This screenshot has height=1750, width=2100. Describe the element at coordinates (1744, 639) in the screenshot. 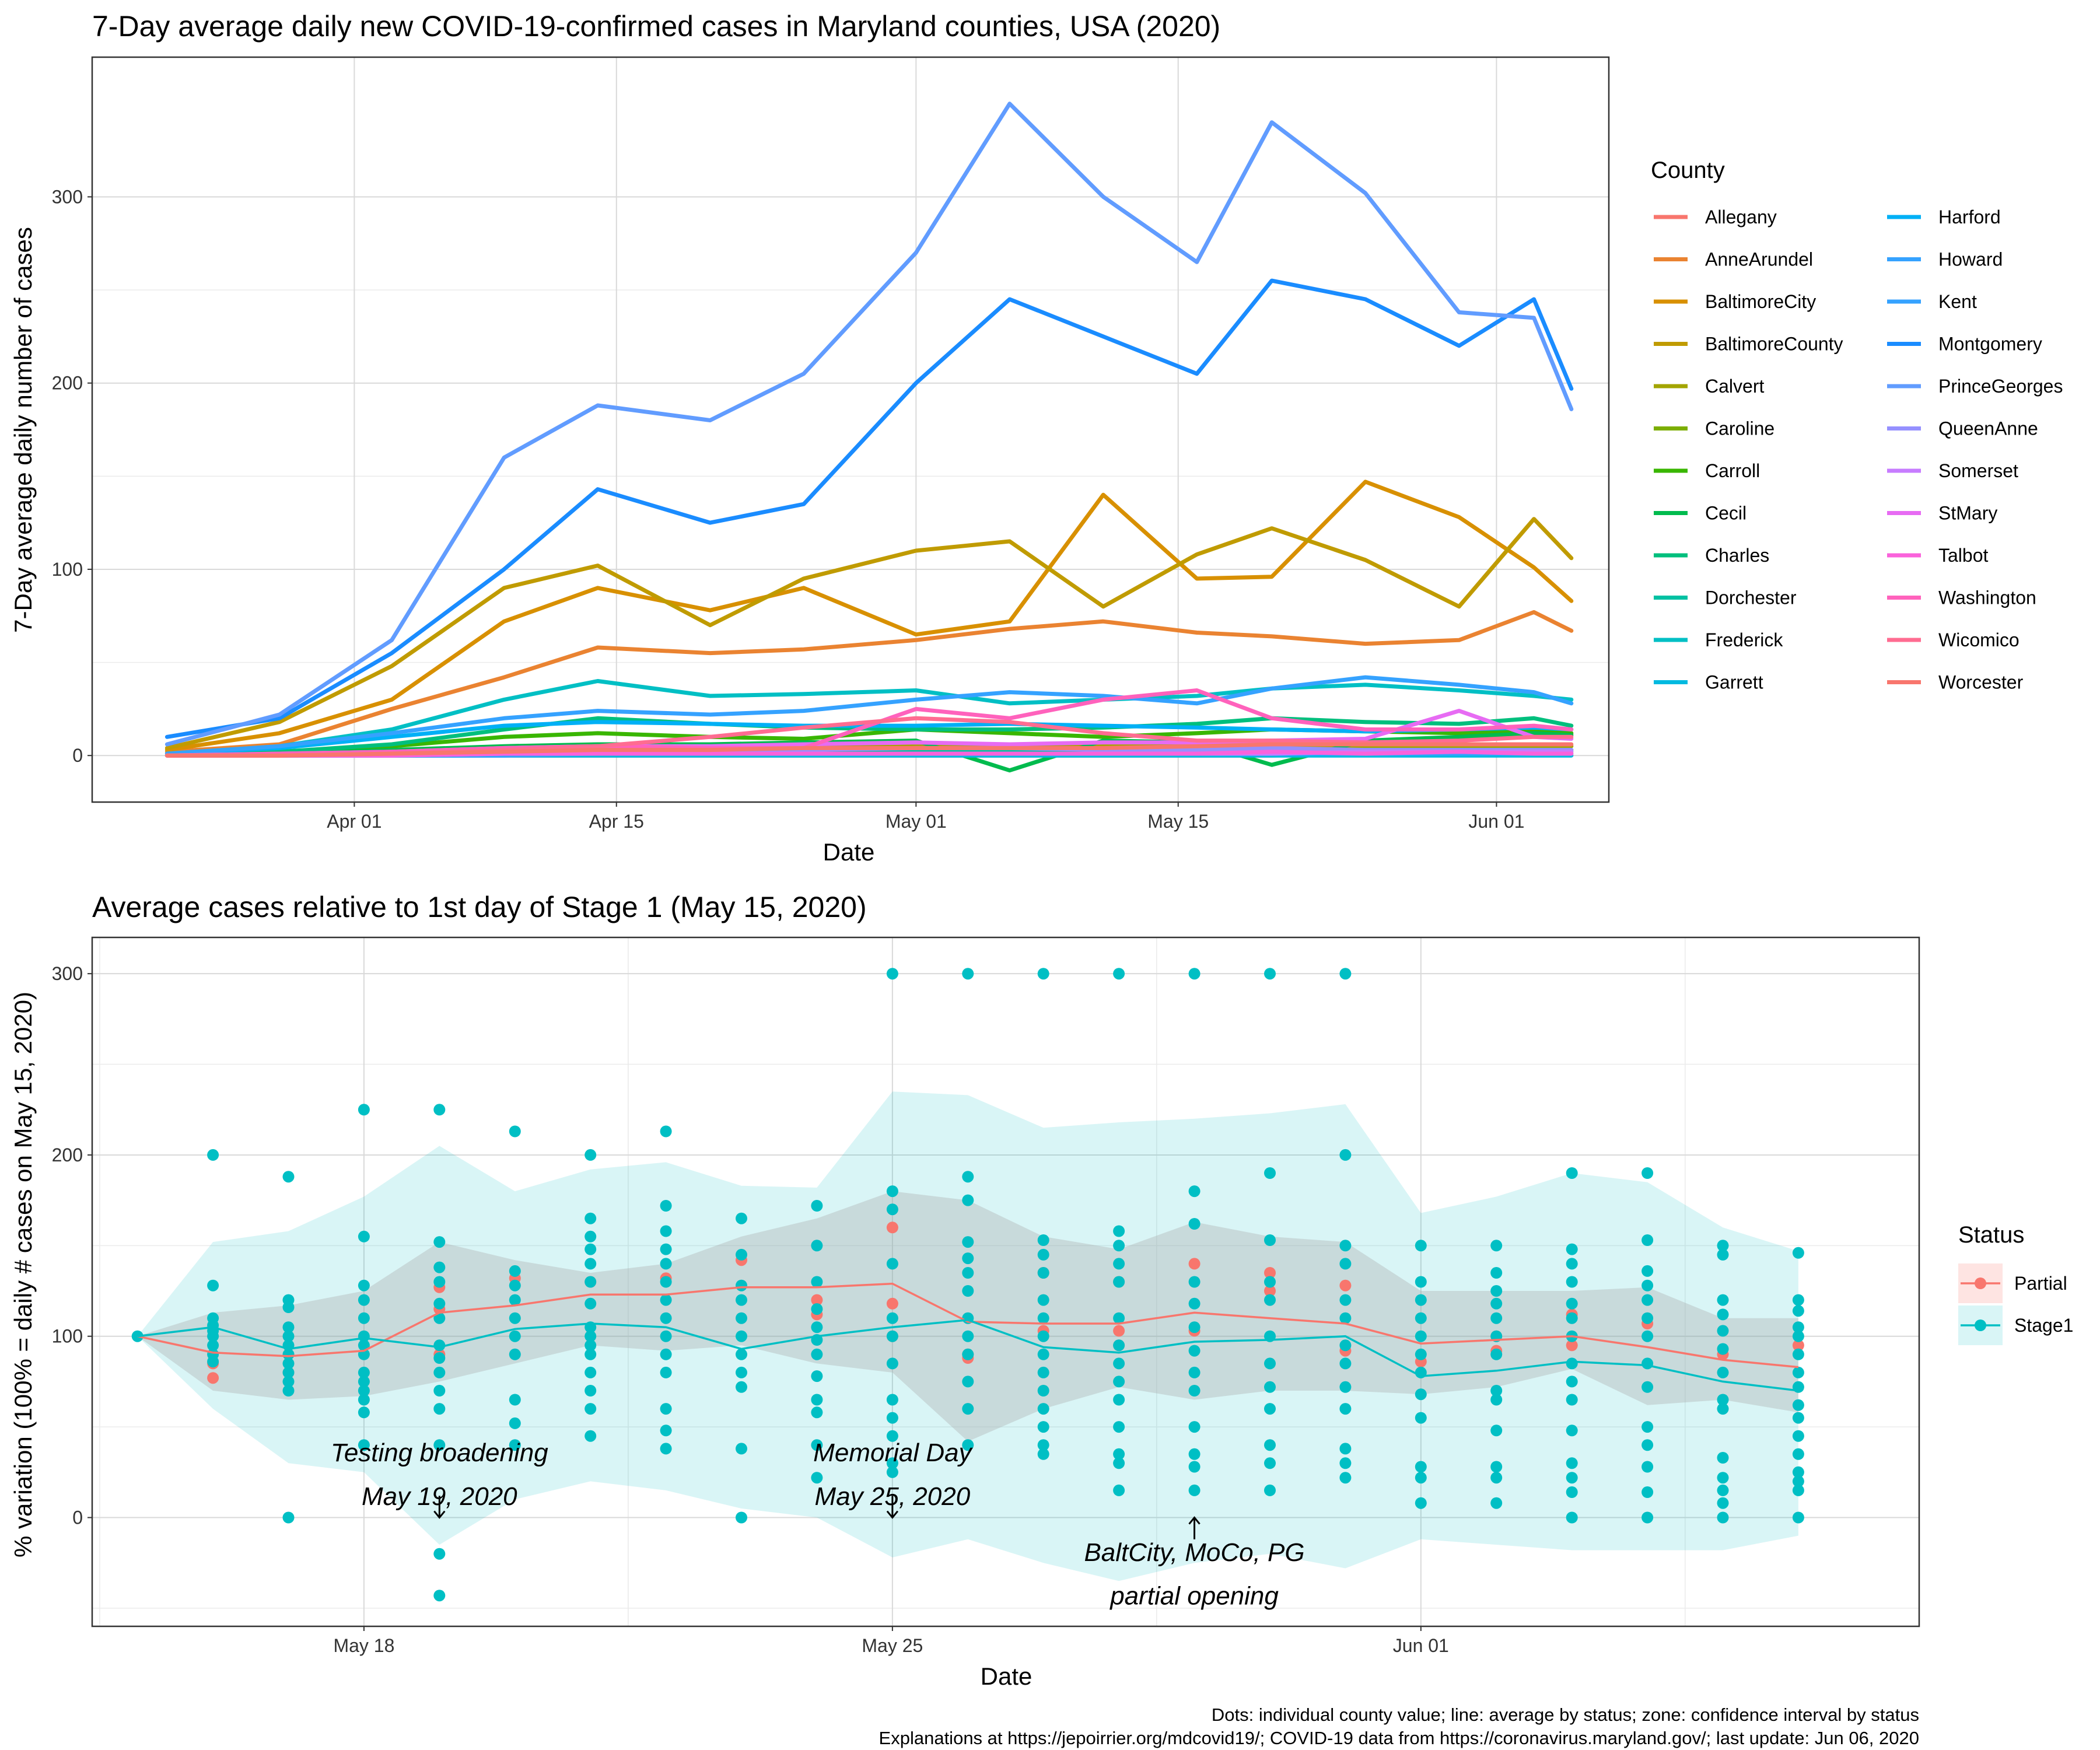

I see `legend-label-Frederick: Frederick` at that location.